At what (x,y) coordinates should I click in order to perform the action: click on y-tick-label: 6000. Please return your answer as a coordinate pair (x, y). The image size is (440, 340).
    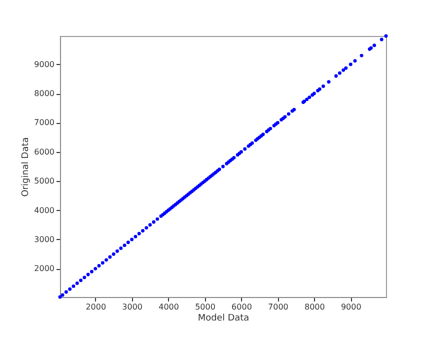
    Looking at the image, I should click on (44, 151).